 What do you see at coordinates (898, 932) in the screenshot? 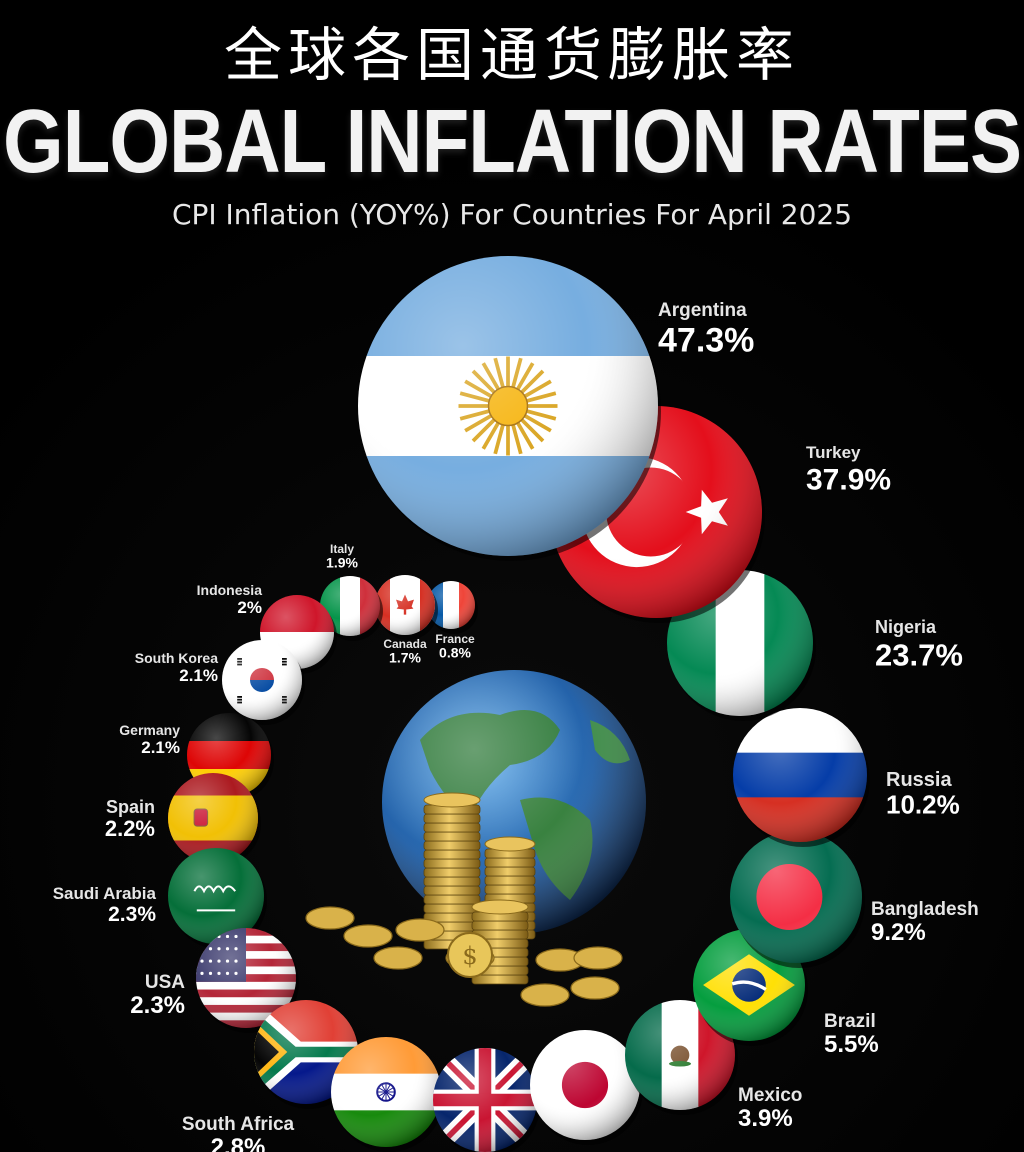
I see `label-value: 9.2%` at bounding box center [898, 932].